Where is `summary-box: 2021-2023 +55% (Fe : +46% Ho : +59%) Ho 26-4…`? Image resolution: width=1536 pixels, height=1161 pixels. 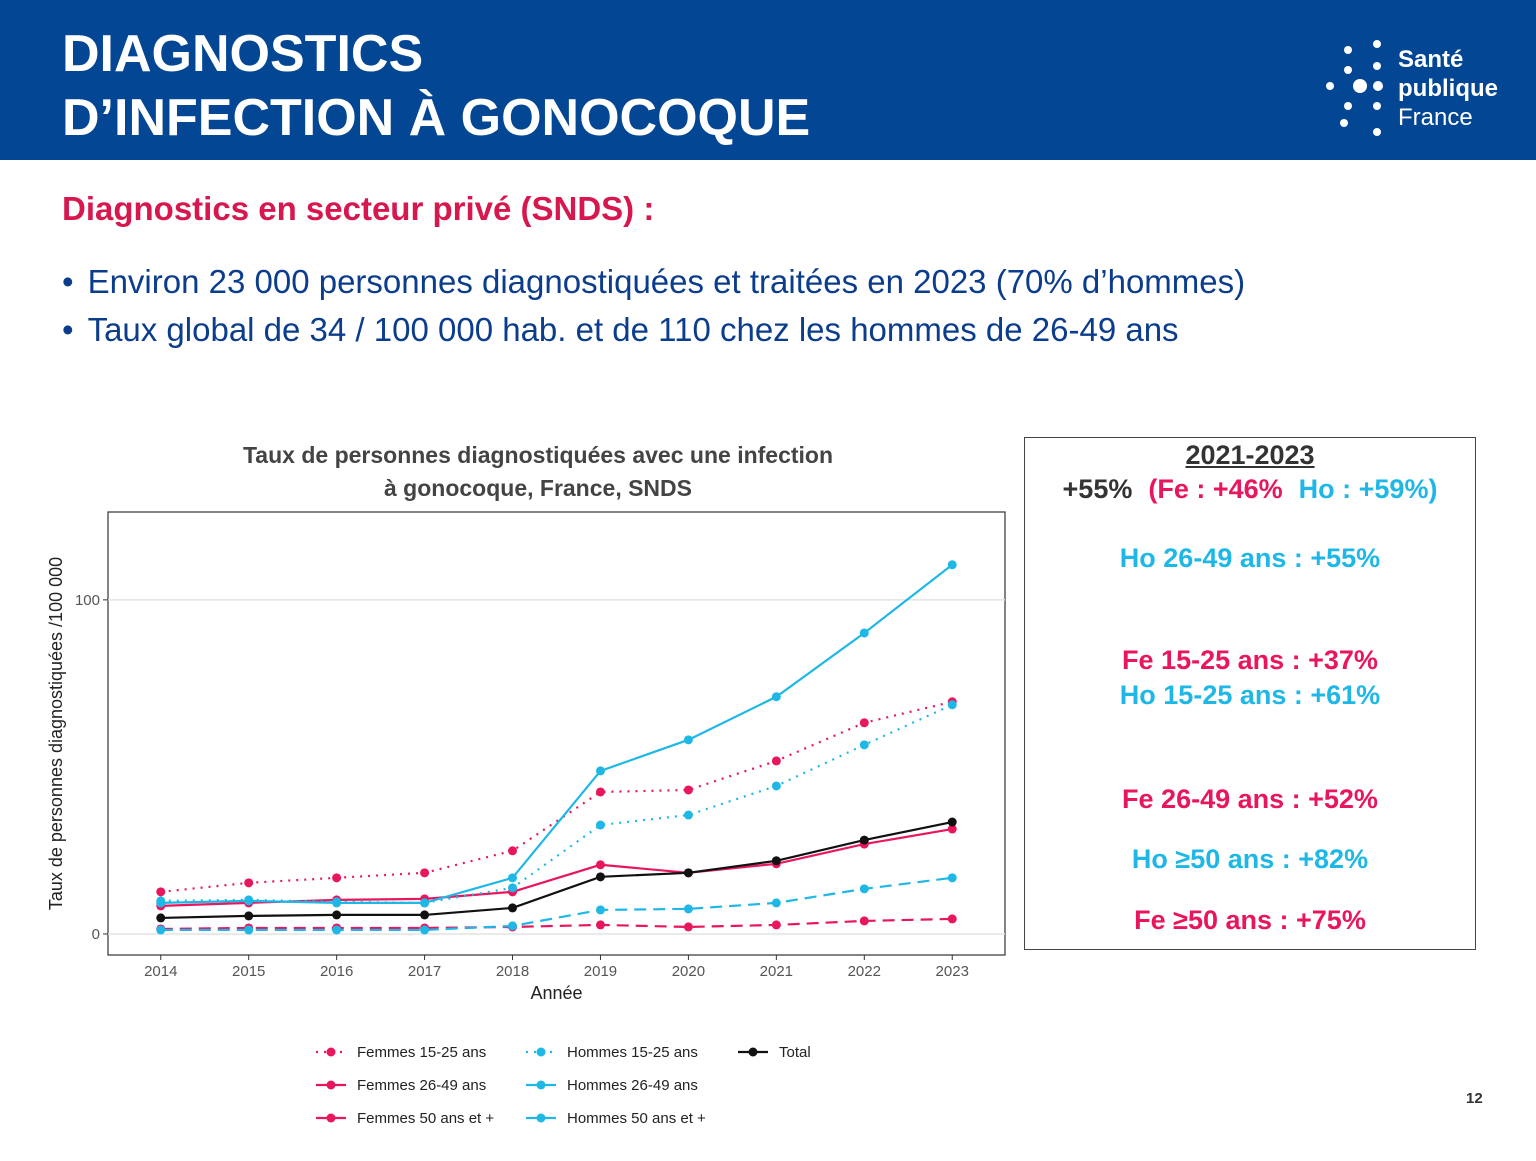
summary-box: 2021-2023 +55% (Fe : +46% Ho : +59%) Ho 26-4… is located at coordinates (1250, 693).